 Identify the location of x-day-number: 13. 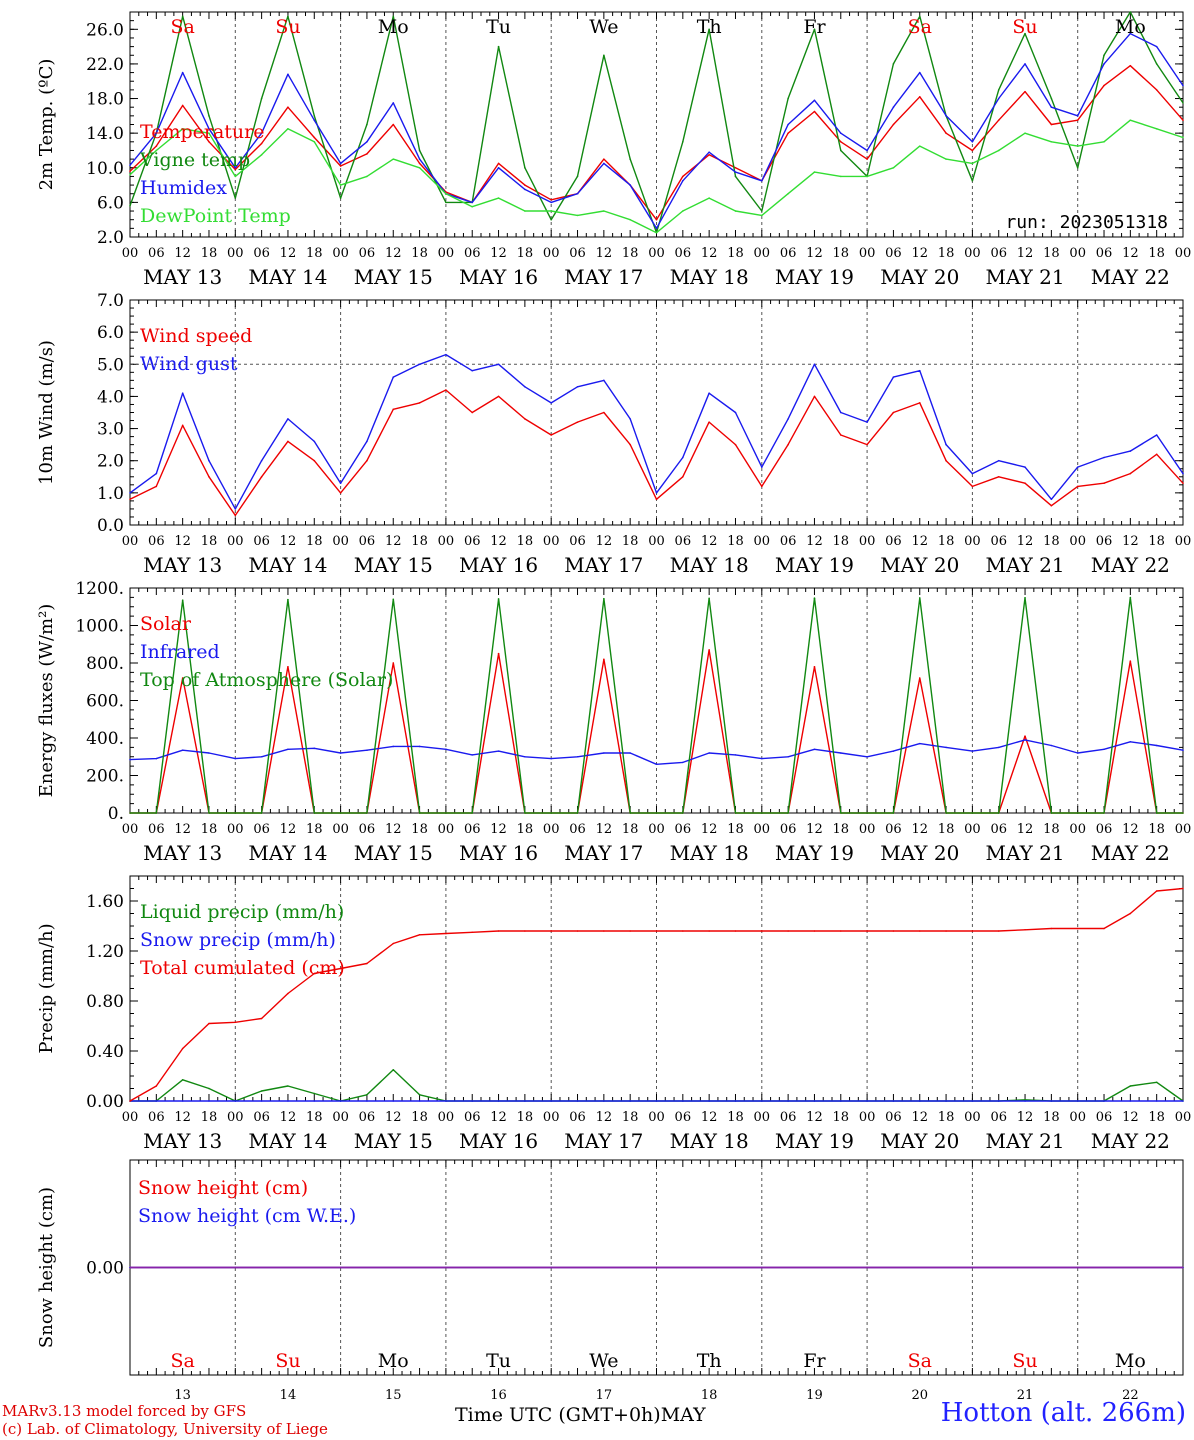
(182, 1395).